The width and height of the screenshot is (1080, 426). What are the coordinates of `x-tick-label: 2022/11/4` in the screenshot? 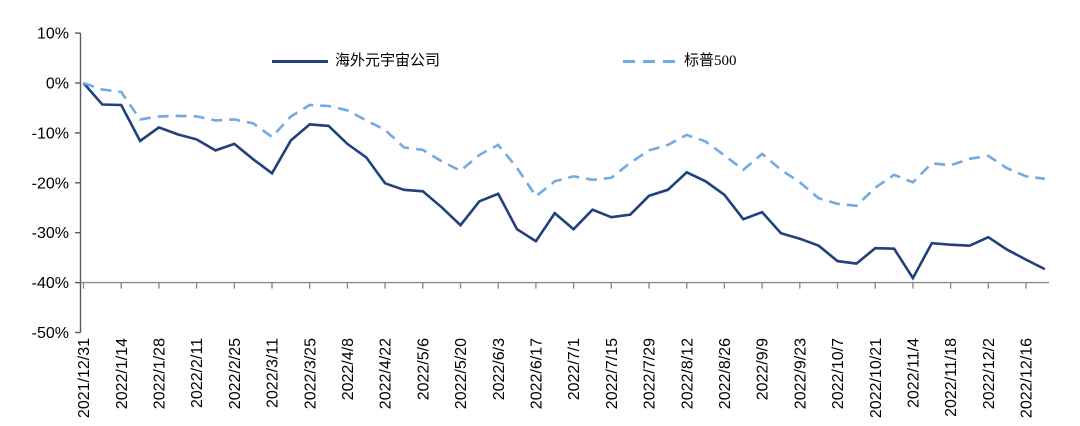 It's located at (914, 373).